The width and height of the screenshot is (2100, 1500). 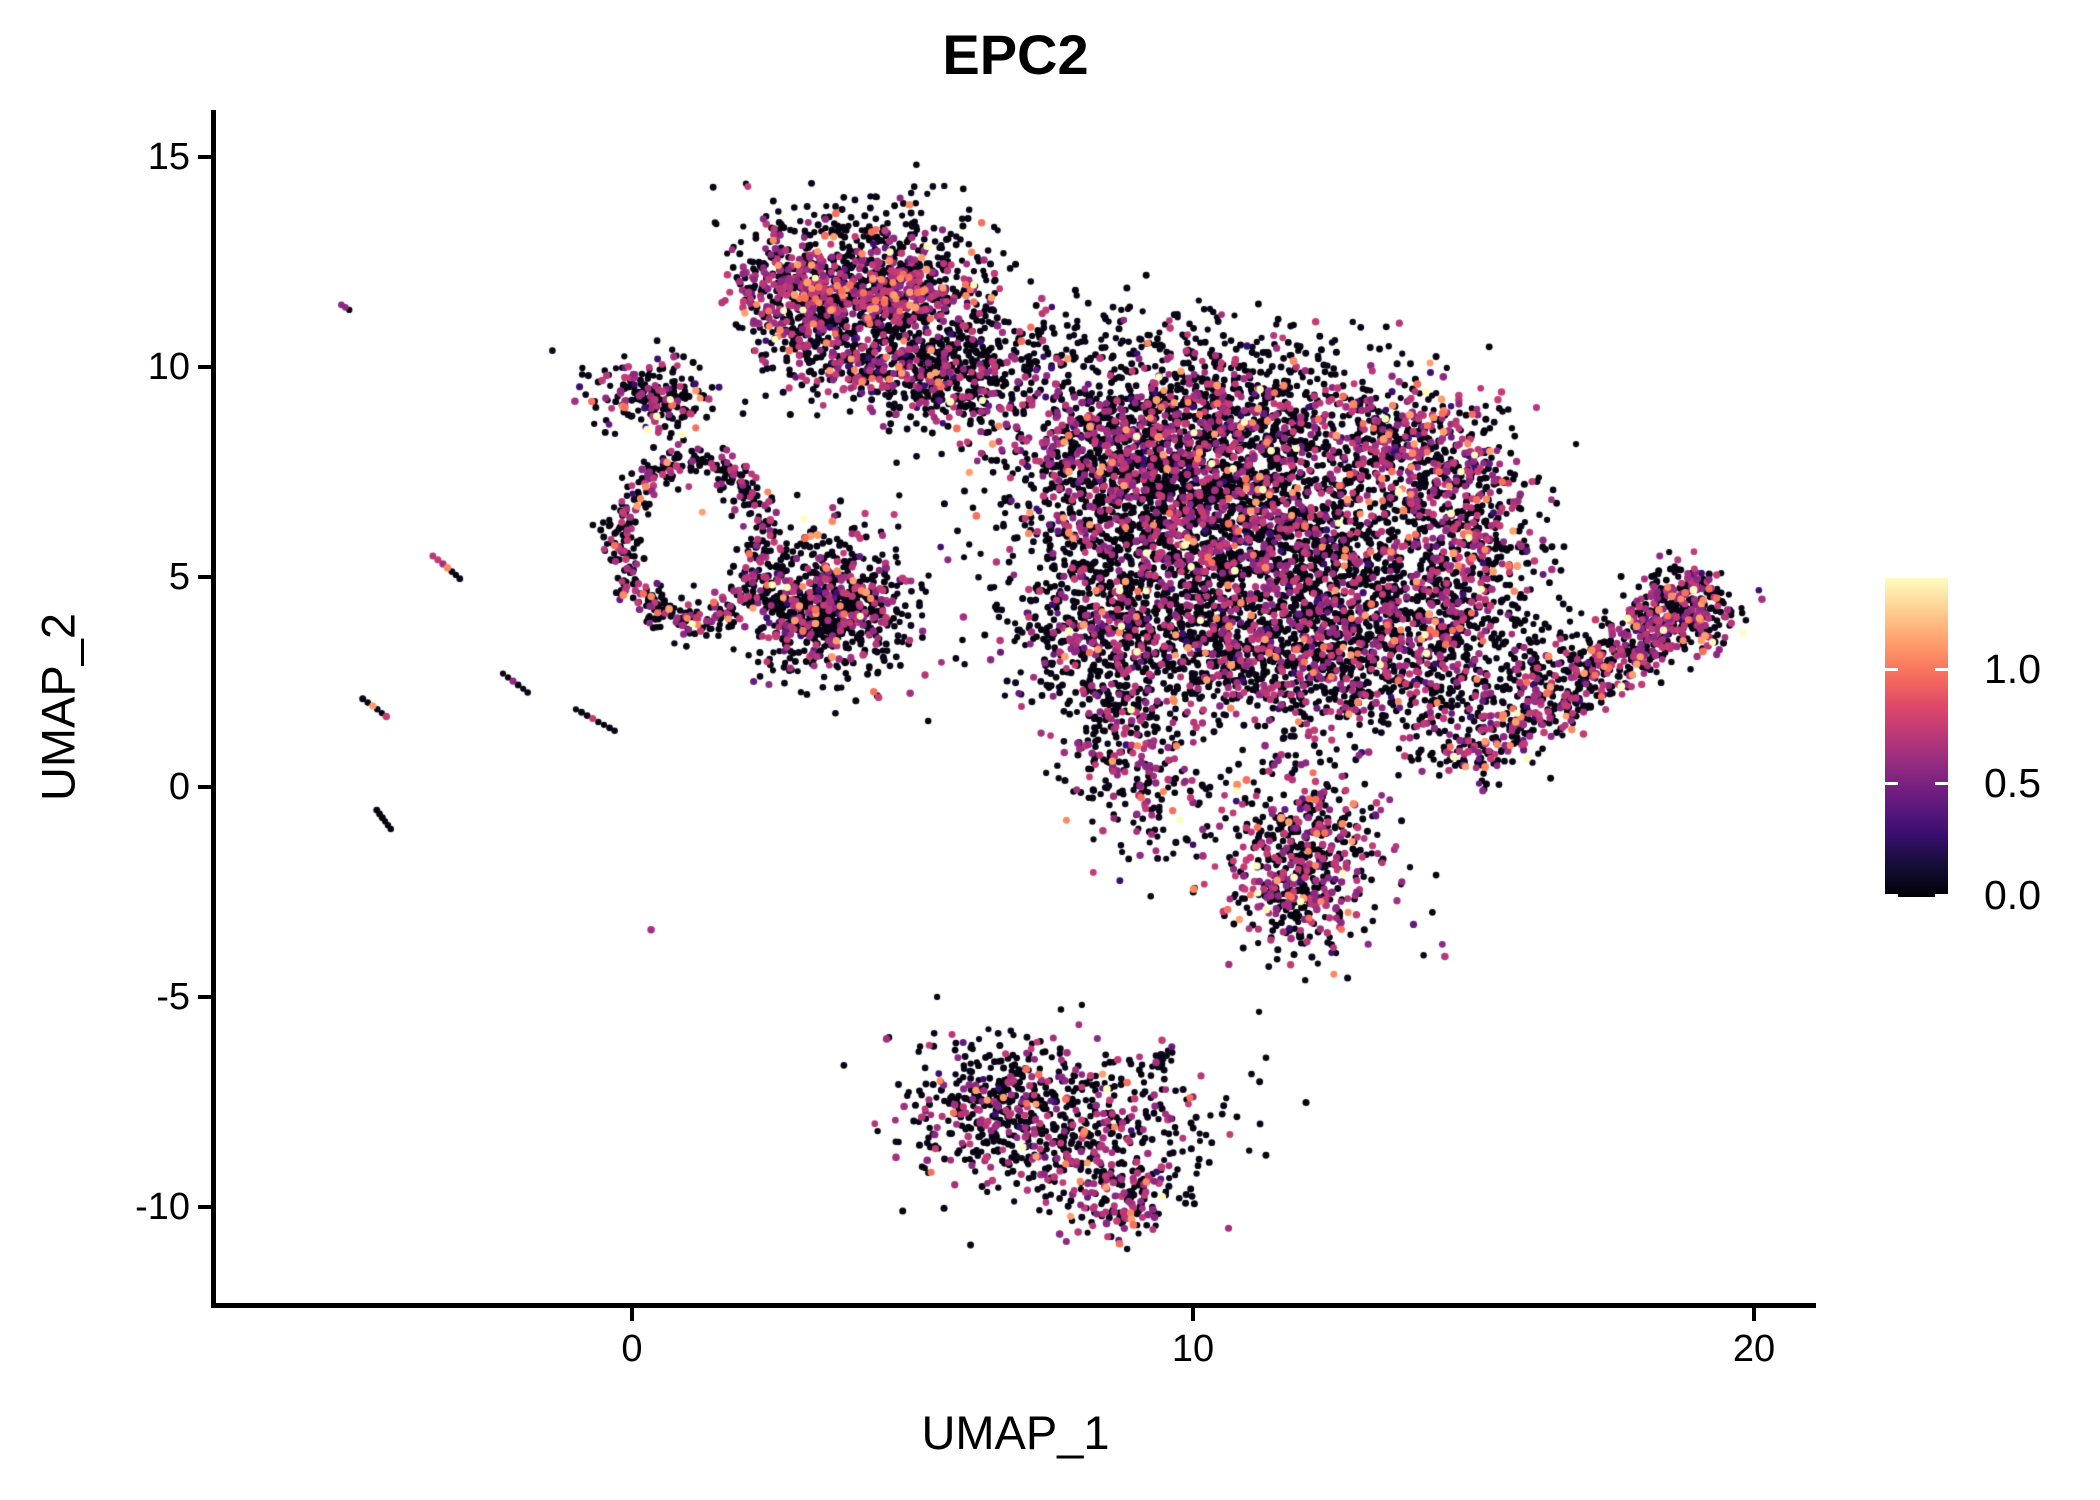 I want to click on expression-colorbar, so click(x=1916, y=737).